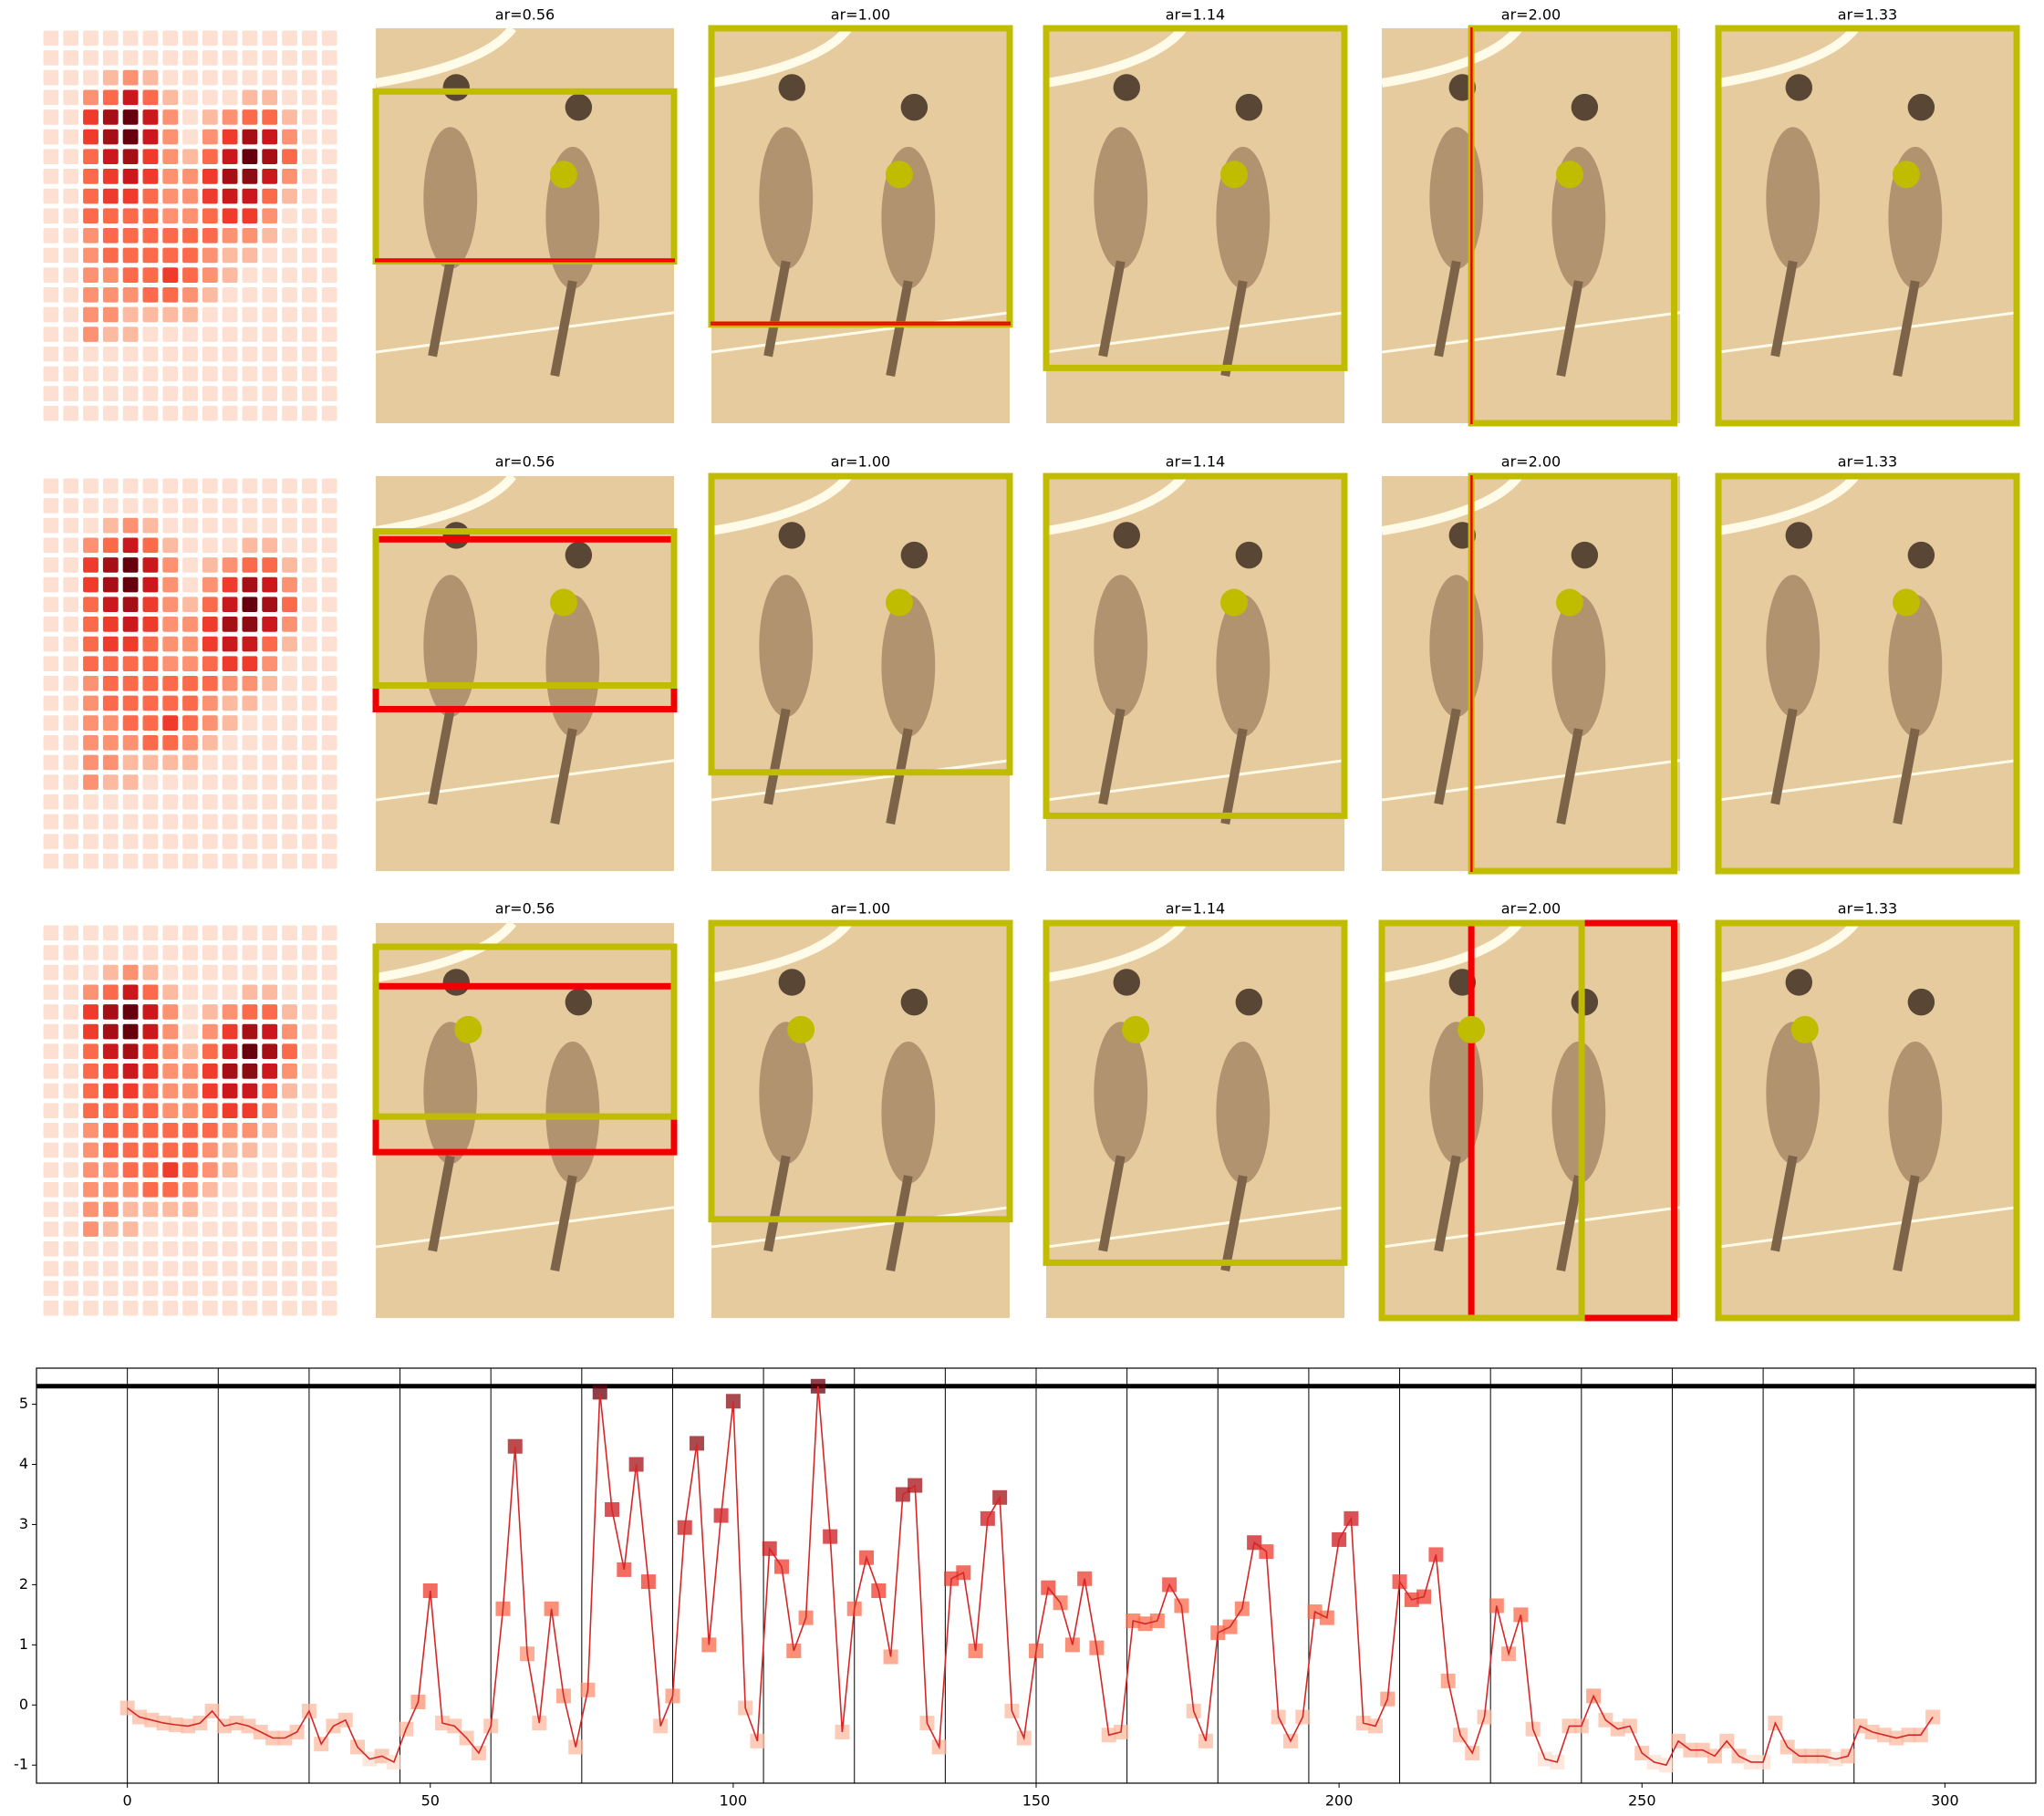 This screenshot has height=1816, width=2044. I want to click on panel-title: ar=1.14, so click(1195, 15).